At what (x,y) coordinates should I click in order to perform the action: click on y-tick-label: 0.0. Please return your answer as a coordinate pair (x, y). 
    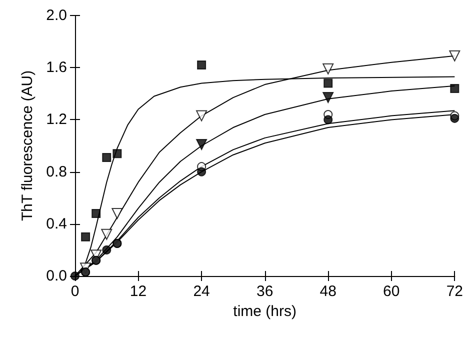
    Looking at the image, I should click on (56, 276).